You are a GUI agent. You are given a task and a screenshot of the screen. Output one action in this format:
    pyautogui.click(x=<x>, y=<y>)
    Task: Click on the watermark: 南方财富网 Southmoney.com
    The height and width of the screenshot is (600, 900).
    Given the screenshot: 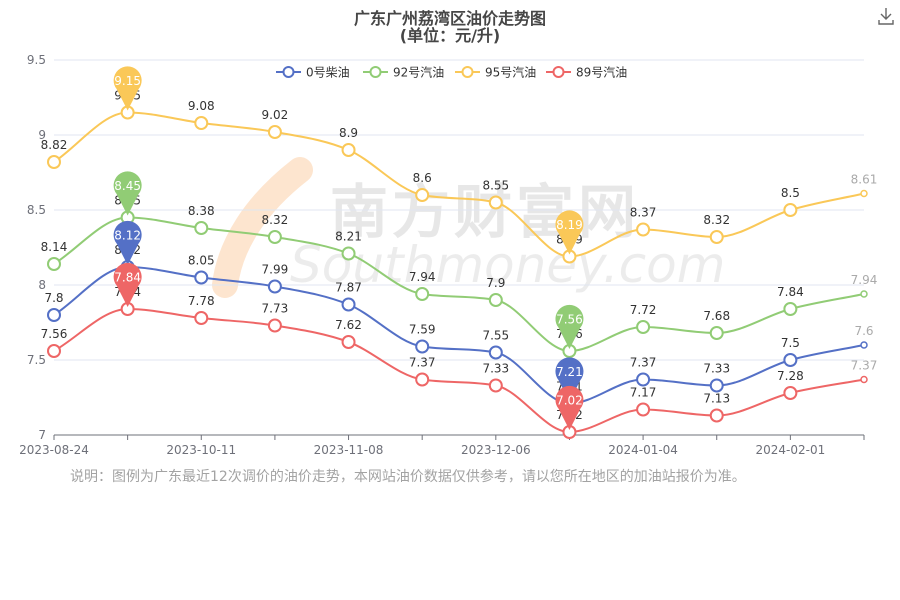 What is the action you would take?
    pyautogui.click(x=468, y=227)
    